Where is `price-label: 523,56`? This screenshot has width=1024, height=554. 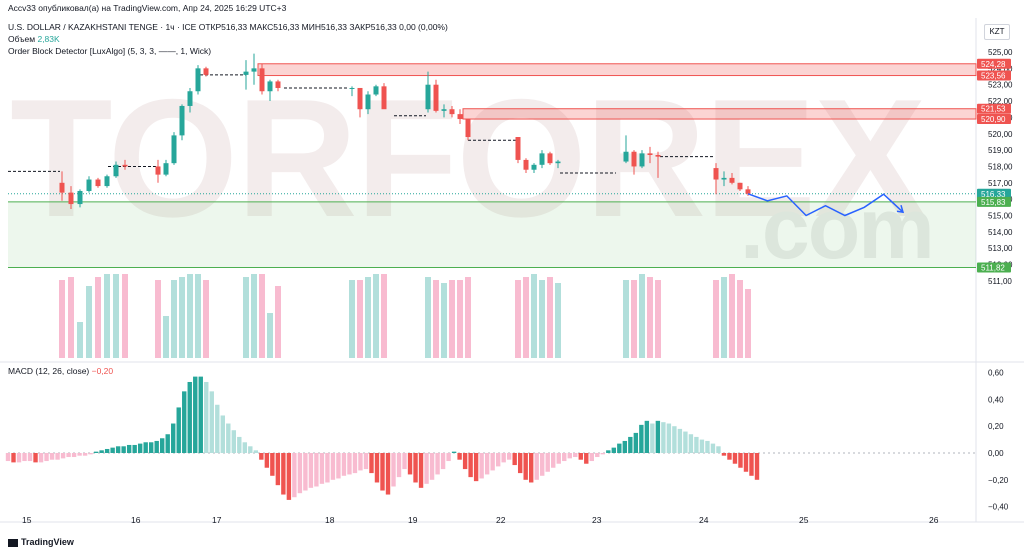 price-label: 523,56 is located at coordinates (993, 76).